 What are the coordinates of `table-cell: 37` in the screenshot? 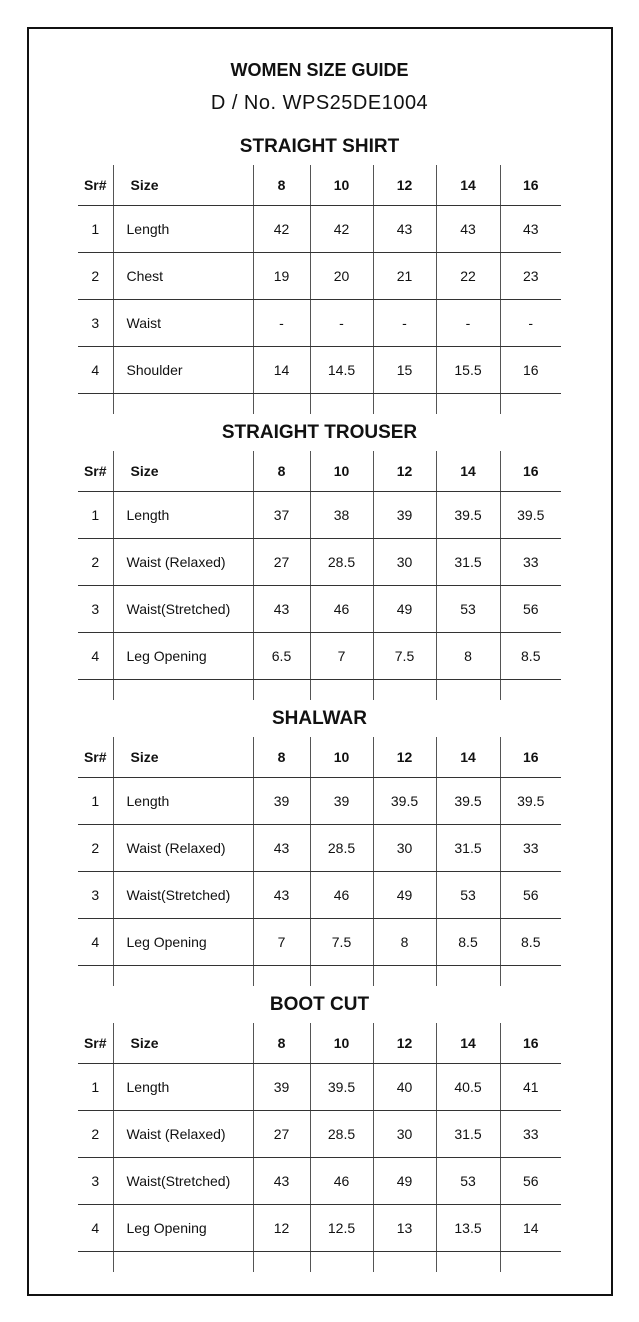 It's located at (281, 515).